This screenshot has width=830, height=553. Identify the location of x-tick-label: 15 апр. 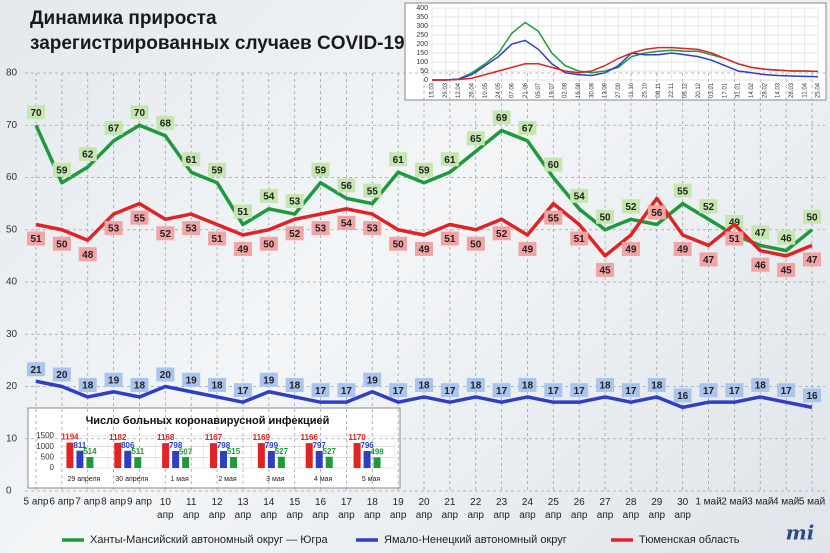
(294, 509).